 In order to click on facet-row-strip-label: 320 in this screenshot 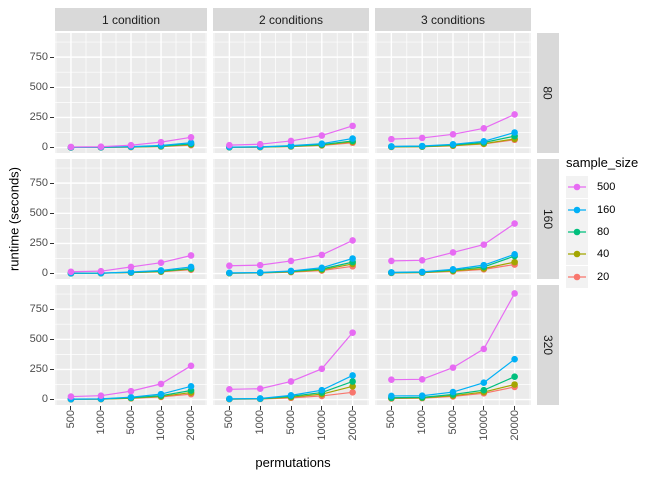, I will do `click(548, 345)`.